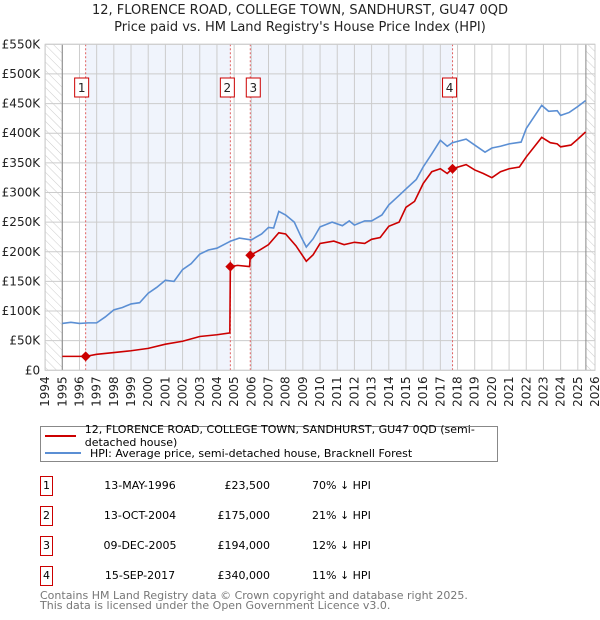 Image resolution: width=600 pixels, height=620 pixels. Describe the element at coordinates (140, 515) in the screenshot. I see `sale-date: 13-OCT-2004` at that location.